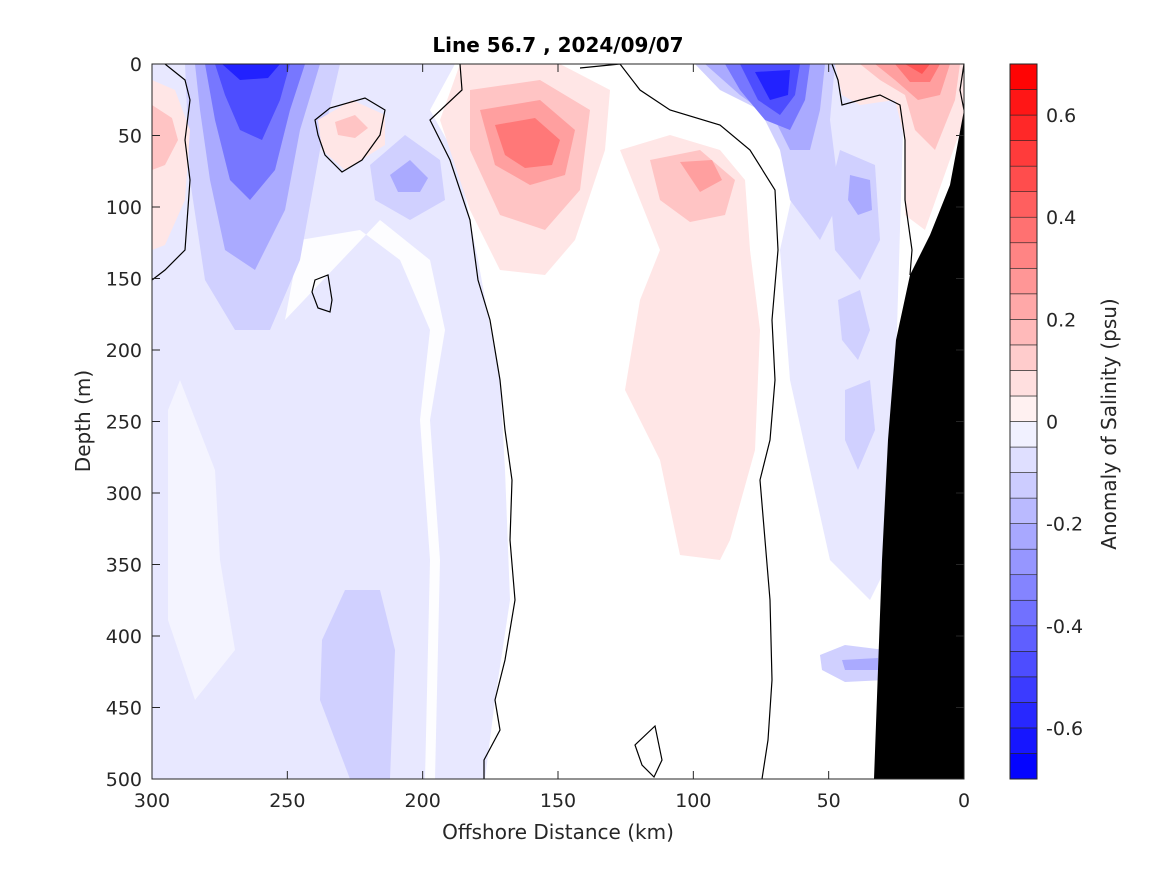 Image resolution: width=1167 pixels, height=875 pixels. I want to click on zero-contour-east, so click(679, 421).